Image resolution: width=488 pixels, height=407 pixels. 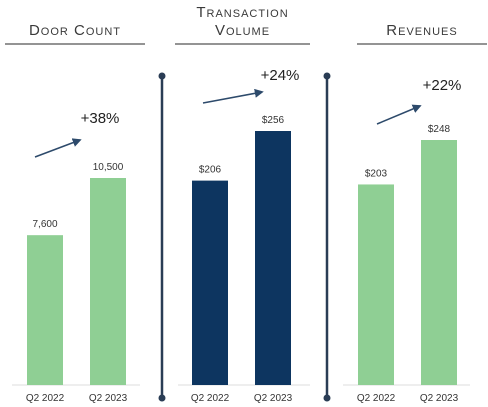 What do you see at coordinates (273, 120) in the screenshot?
I see `value-label: $256` at bounding box center [273, 120].